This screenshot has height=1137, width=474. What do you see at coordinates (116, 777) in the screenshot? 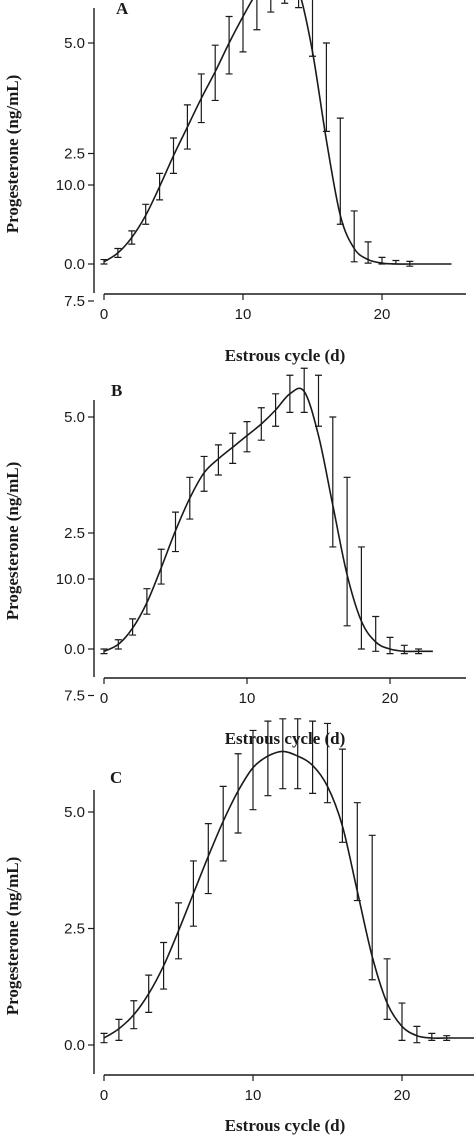
I see `panel-label: C` at bounding box center [116, 777].